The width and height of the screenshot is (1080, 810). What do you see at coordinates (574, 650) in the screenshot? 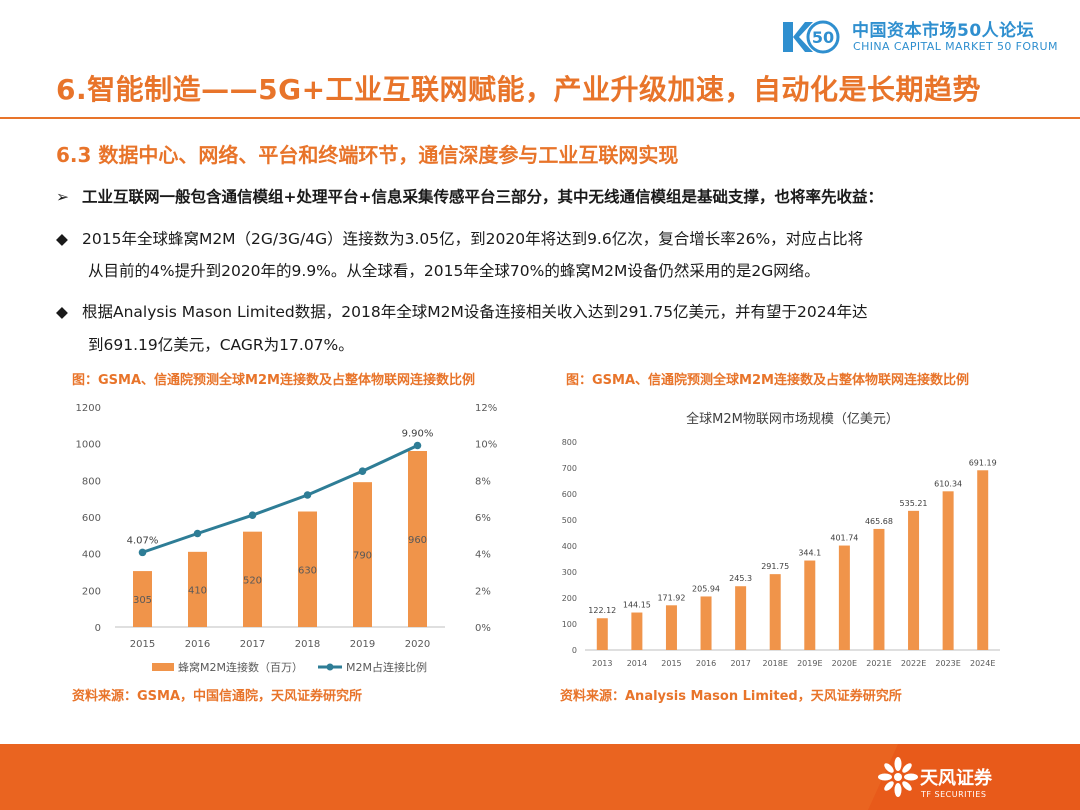
I see `y-tick-label: 0` at bounding box center [574, 650].